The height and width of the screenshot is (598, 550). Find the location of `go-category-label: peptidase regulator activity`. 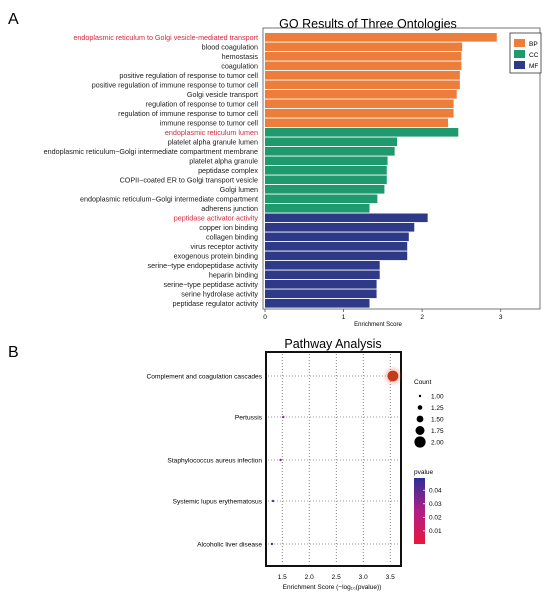

go-category-label: peptidase regulator activity is located at coordinates (216, 303).